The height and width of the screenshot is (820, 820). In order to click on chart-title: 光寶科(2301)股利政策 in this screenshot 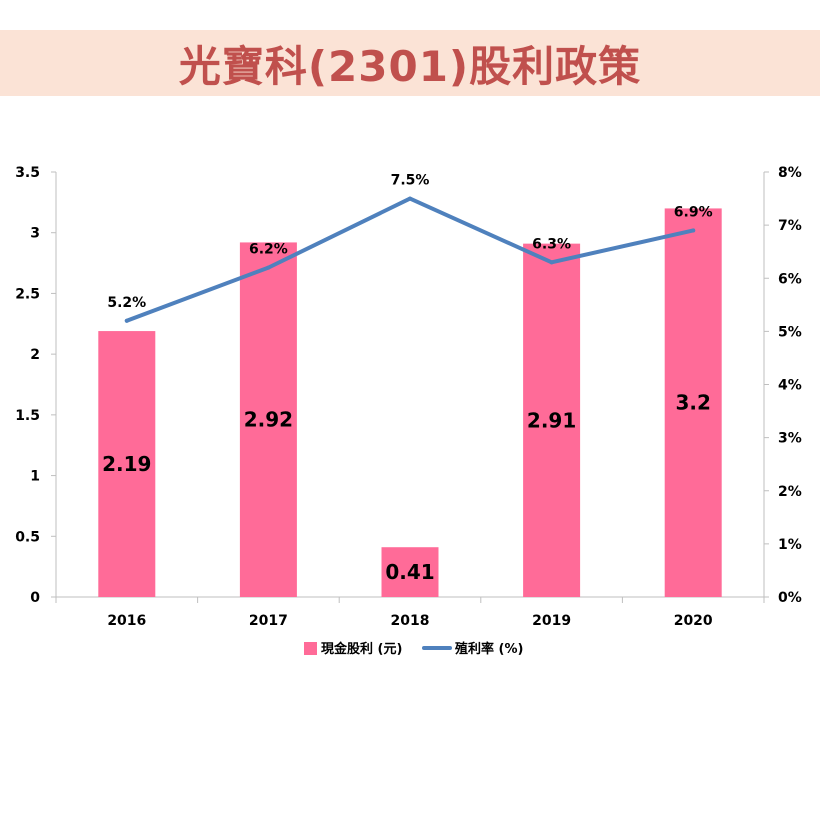, I will do `click(410, 66)`.